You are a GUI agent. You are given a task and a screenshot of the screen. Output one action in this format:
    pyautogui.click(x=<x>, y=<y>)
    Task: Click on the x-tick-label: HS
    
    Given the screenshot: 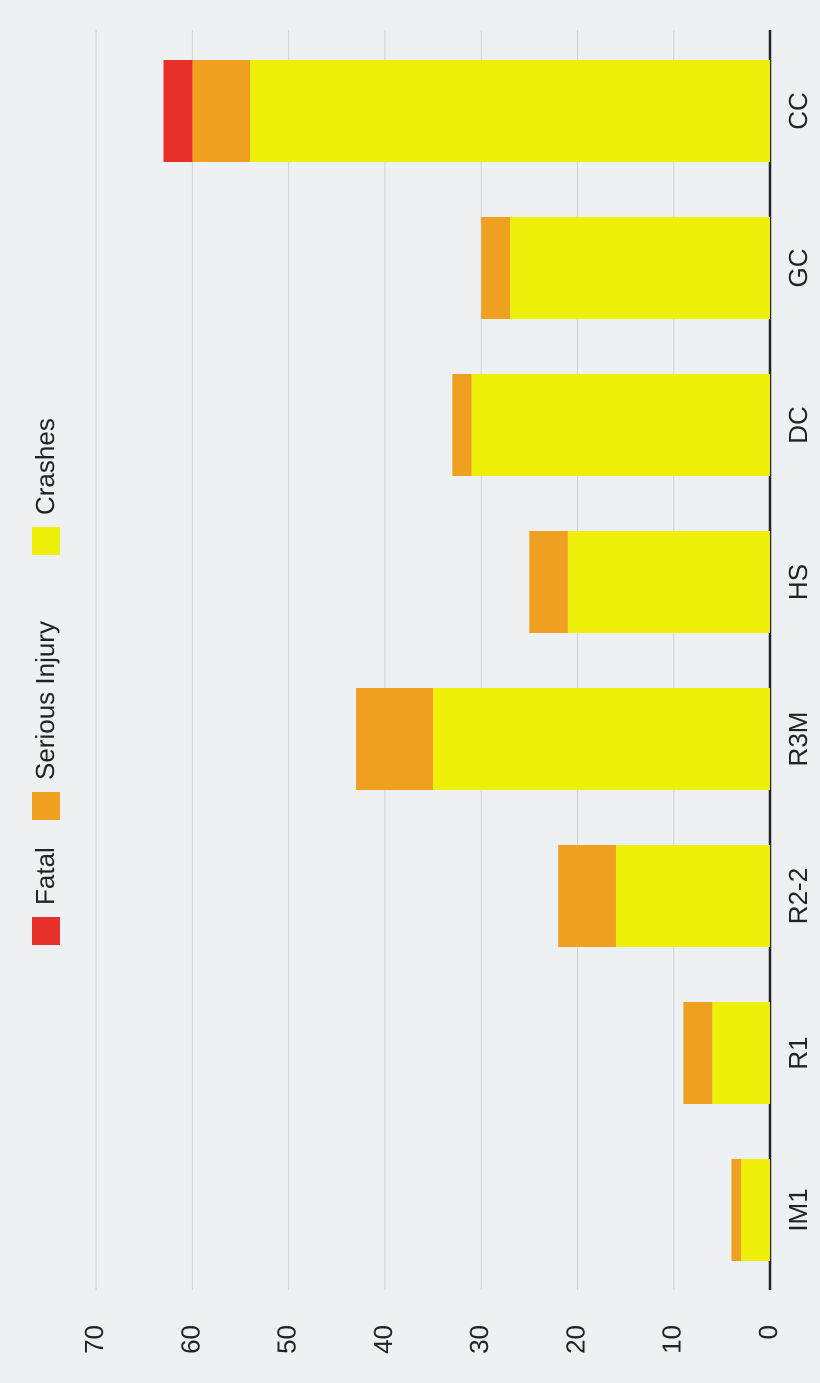 What is the action you would take?
    pyautogui.click(x=798, y=582)
    